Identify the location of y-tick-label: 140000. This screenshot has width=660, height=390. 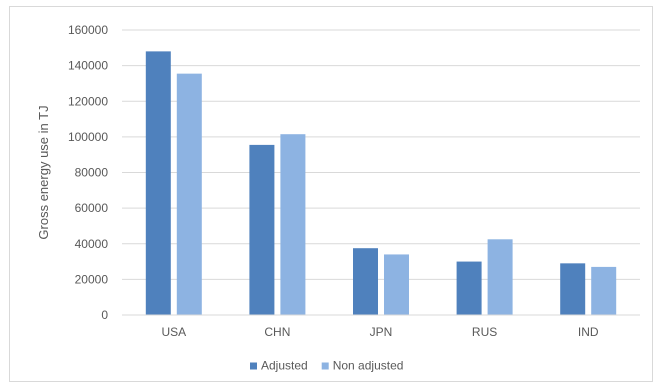
(88, 66).